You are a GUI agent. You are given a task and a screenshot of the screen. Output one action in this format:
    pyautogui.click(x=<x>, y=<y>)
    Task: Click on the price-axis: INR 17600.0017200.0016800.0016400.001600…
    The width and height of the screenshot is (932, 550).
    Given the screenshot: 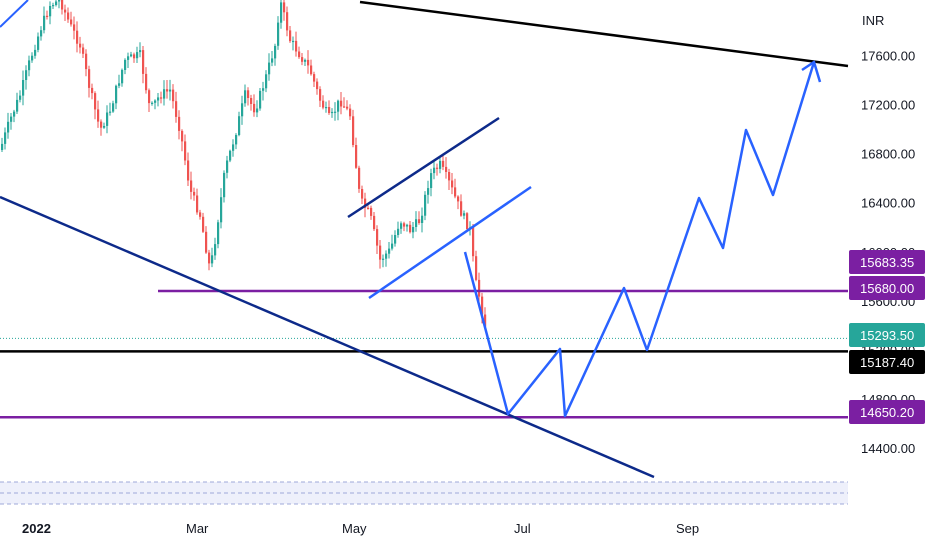 What is the action you would take?
    pyautogui.click(x=887, y=234)
    